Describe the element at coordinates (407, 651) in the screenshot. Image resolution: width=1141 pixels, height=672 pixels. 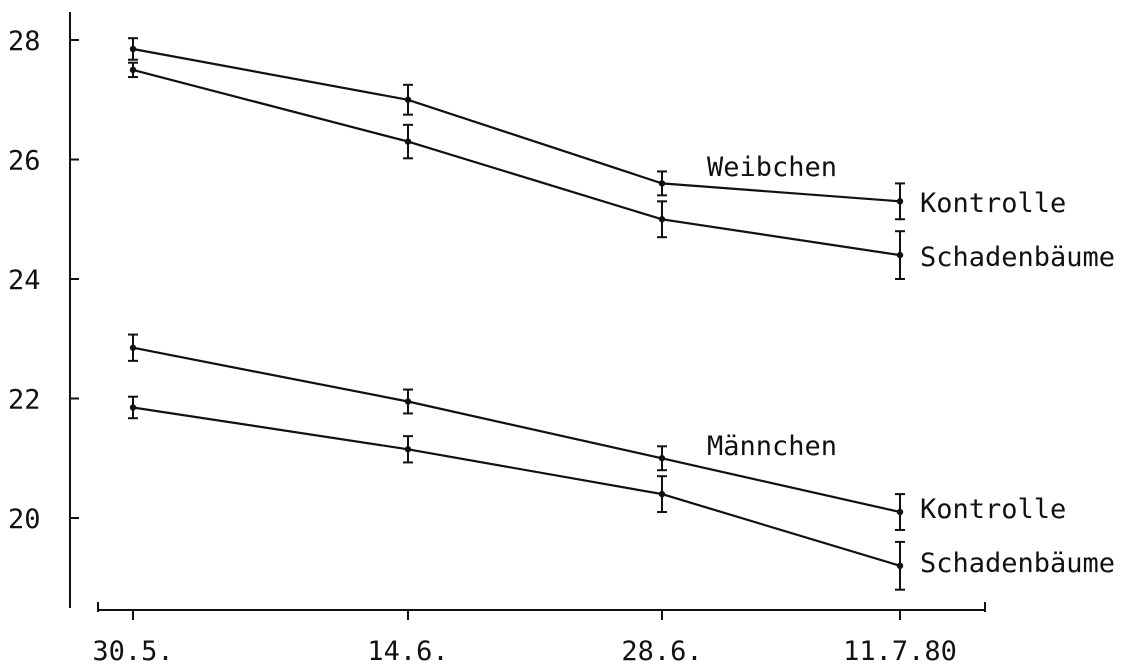
I see `x-tick-label: 14.6.` at that location.